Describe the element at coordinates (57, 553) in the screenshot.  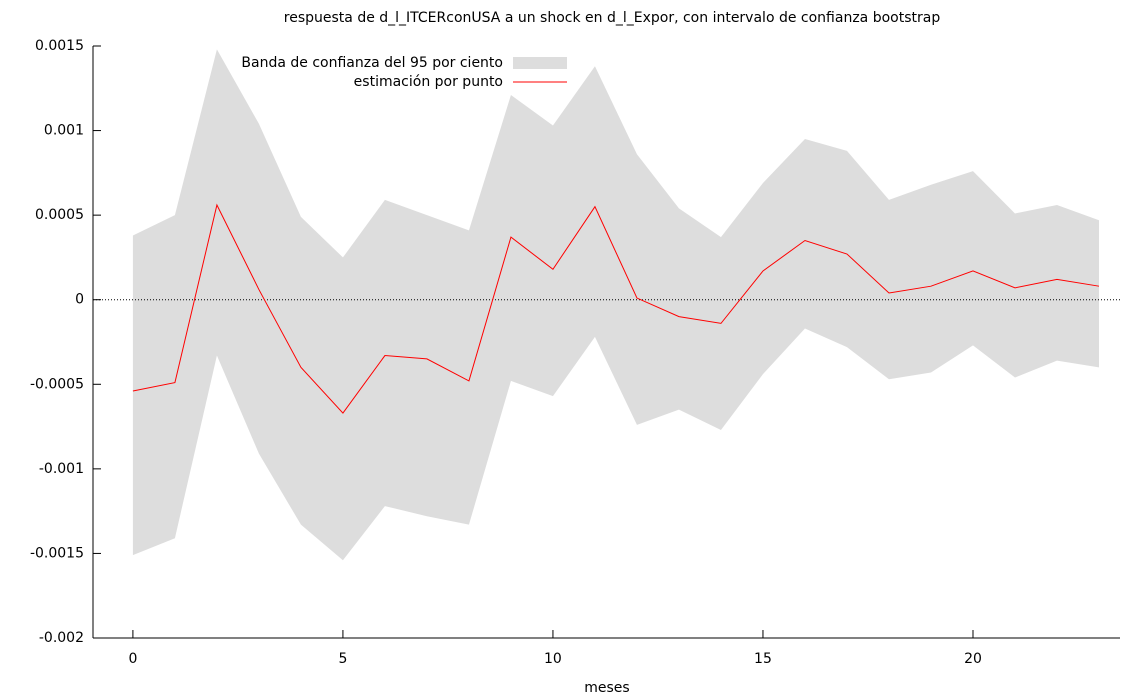
I see `y-tick-label: -0.0015` at that location.